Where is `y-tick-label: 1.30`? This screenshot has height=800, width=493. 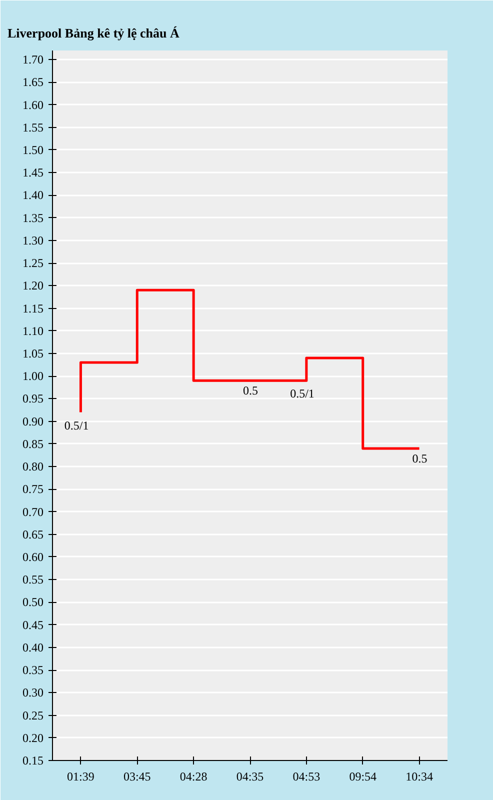
y-tick-label: 1.30 is located at coordinates (33, 240).